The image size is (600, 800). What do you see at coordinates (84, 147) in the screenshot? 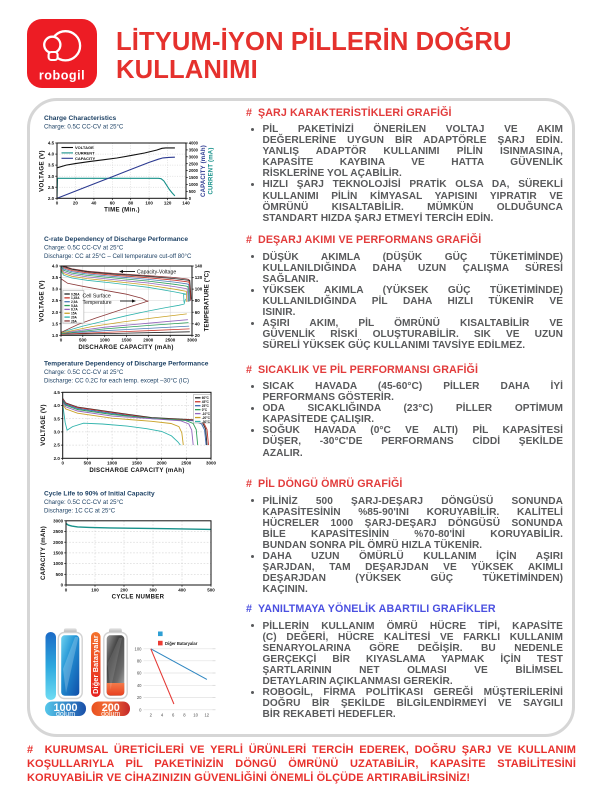
I see `svg-text: VOLTAGE` at bounding box center [84, 147].